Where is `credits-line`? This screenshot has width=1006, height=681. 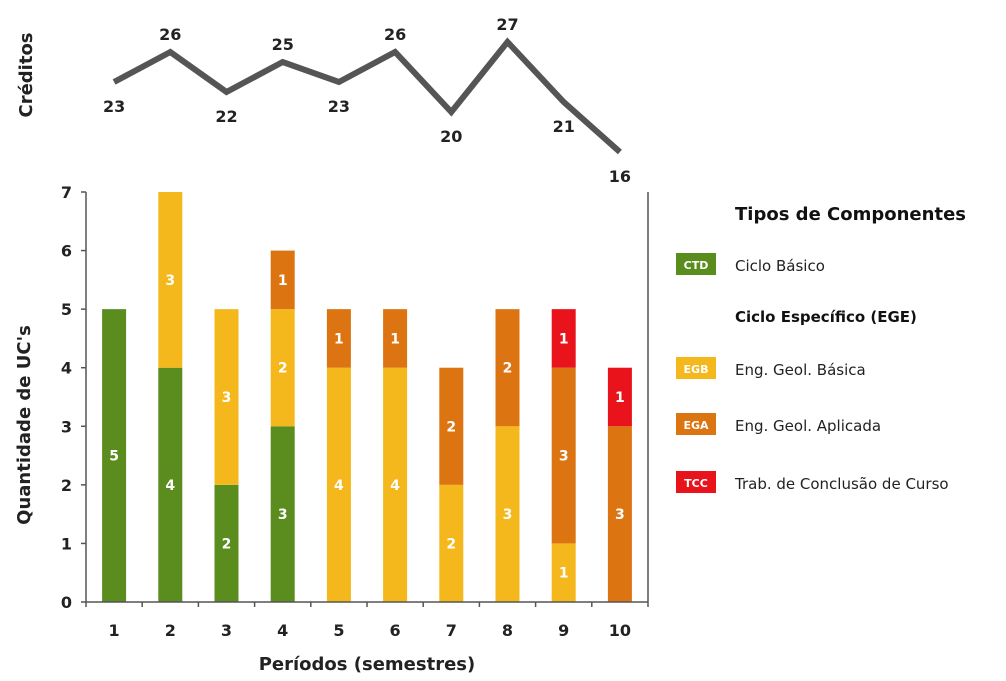
credits-line is located at coordinates (367, 96).